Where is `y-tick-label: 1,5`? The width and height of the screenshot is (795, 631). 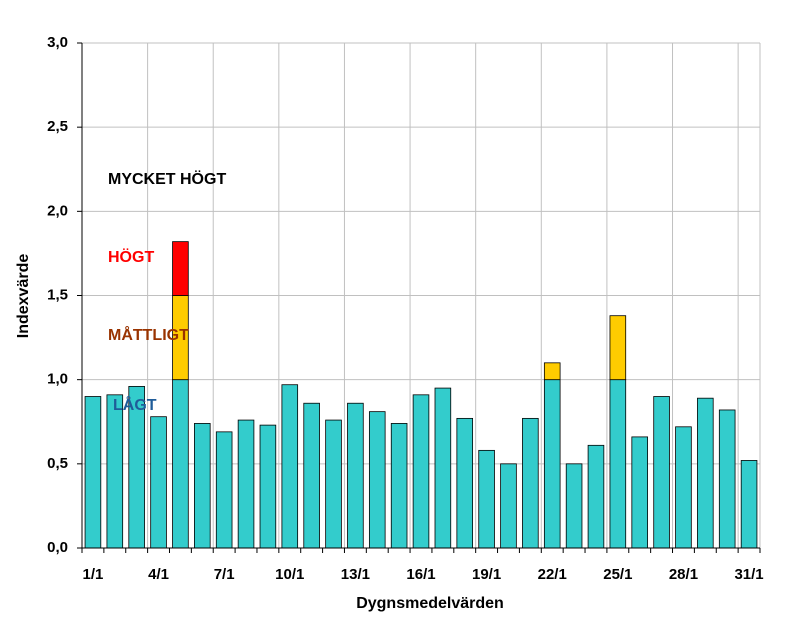 y-tick-label: 1,5 is located at coordinates (57, 294).